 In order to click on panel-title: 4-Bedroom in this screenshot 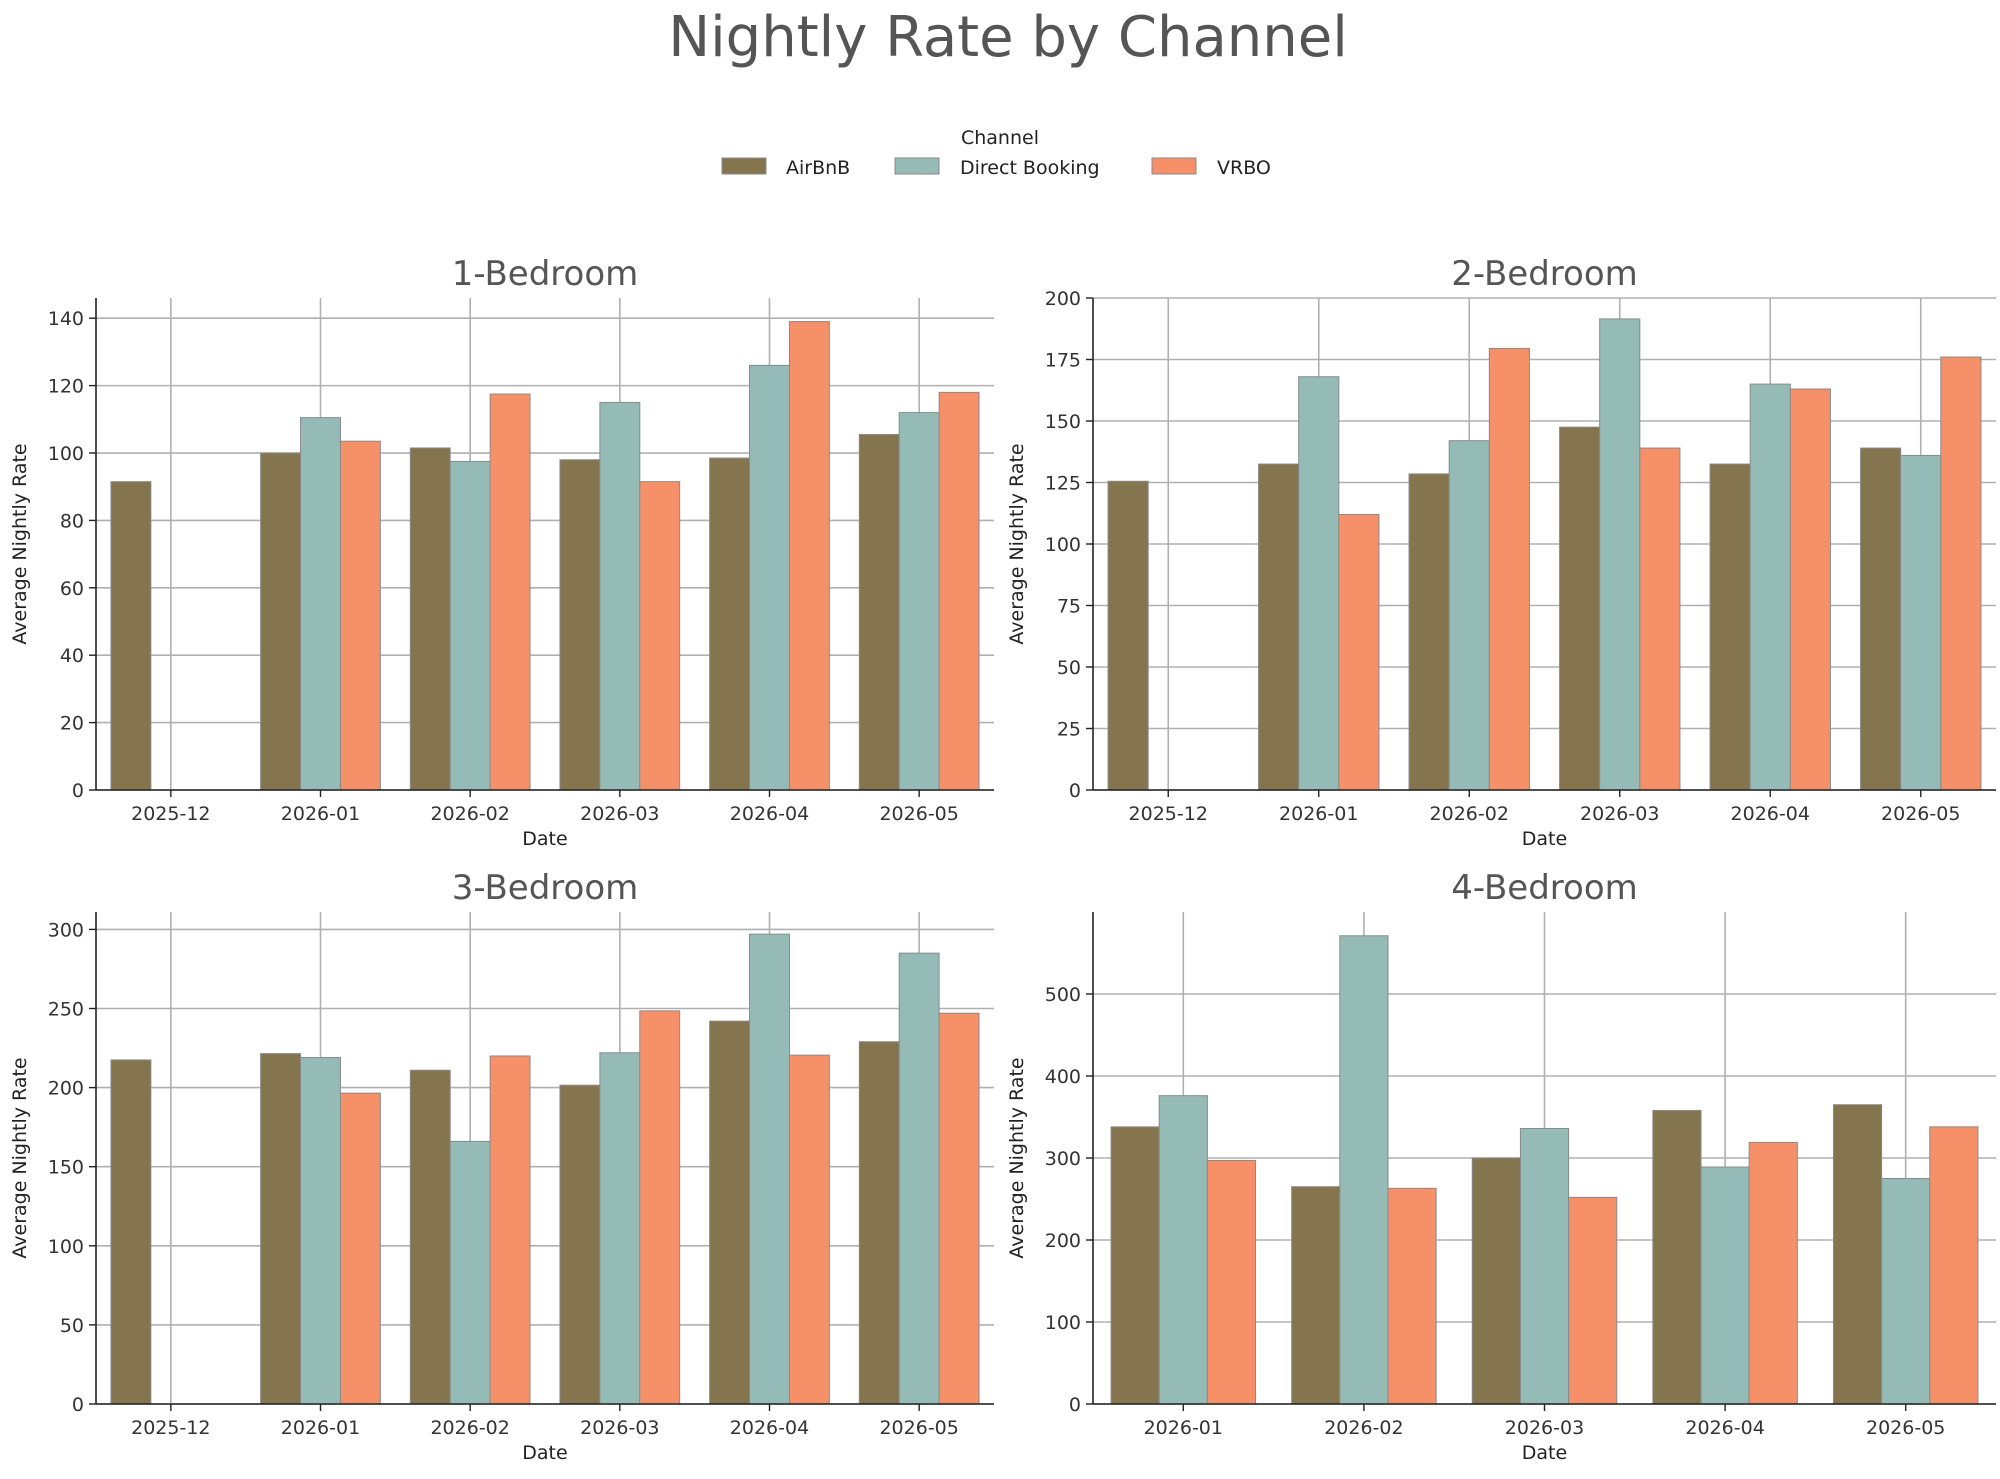, I will do `click(1544, 888)`.